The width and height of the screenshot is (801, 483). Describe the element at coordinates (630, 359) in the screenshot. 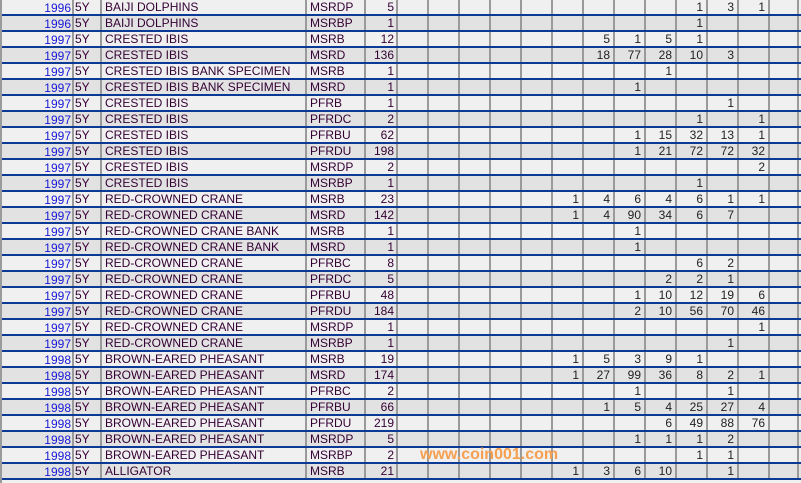

I see `grade-count-cell: 3` at that location.